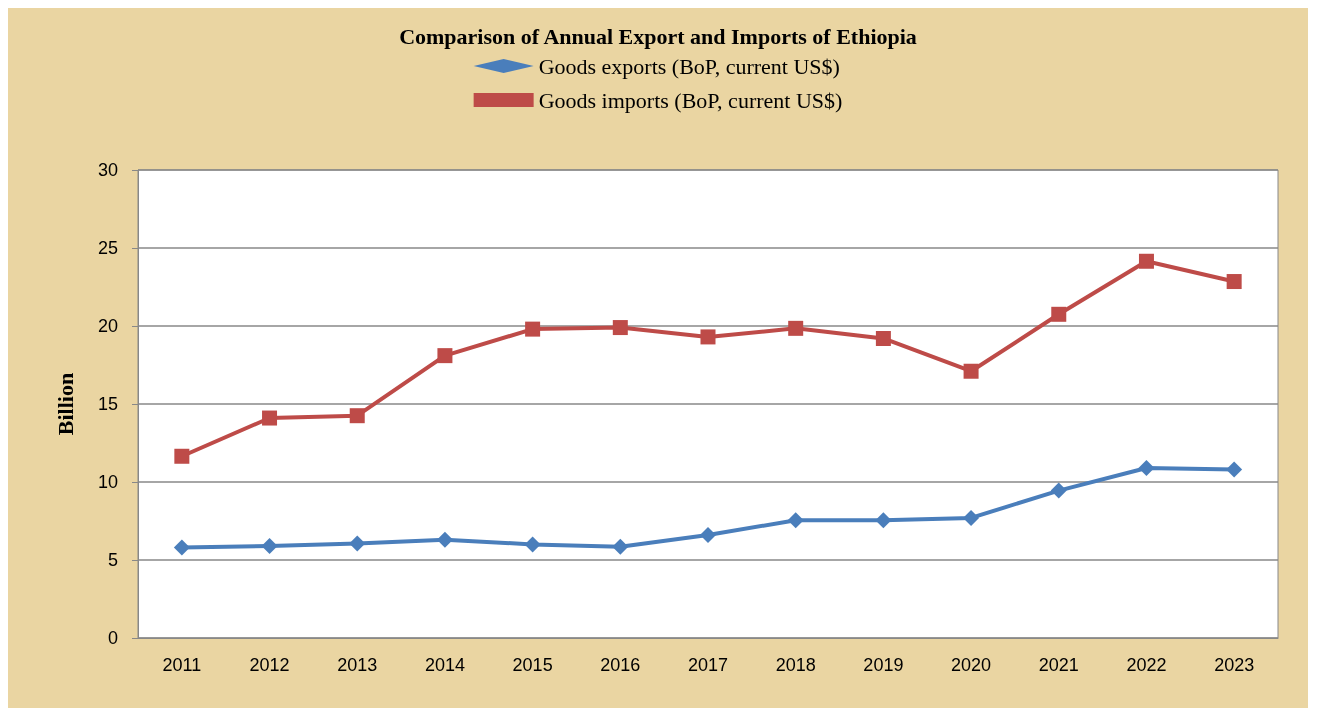 The width and height of the screenshot is (1317, 724). I want to click on legend-label: Goods imports (BoP, current US$), so click(690, 100).